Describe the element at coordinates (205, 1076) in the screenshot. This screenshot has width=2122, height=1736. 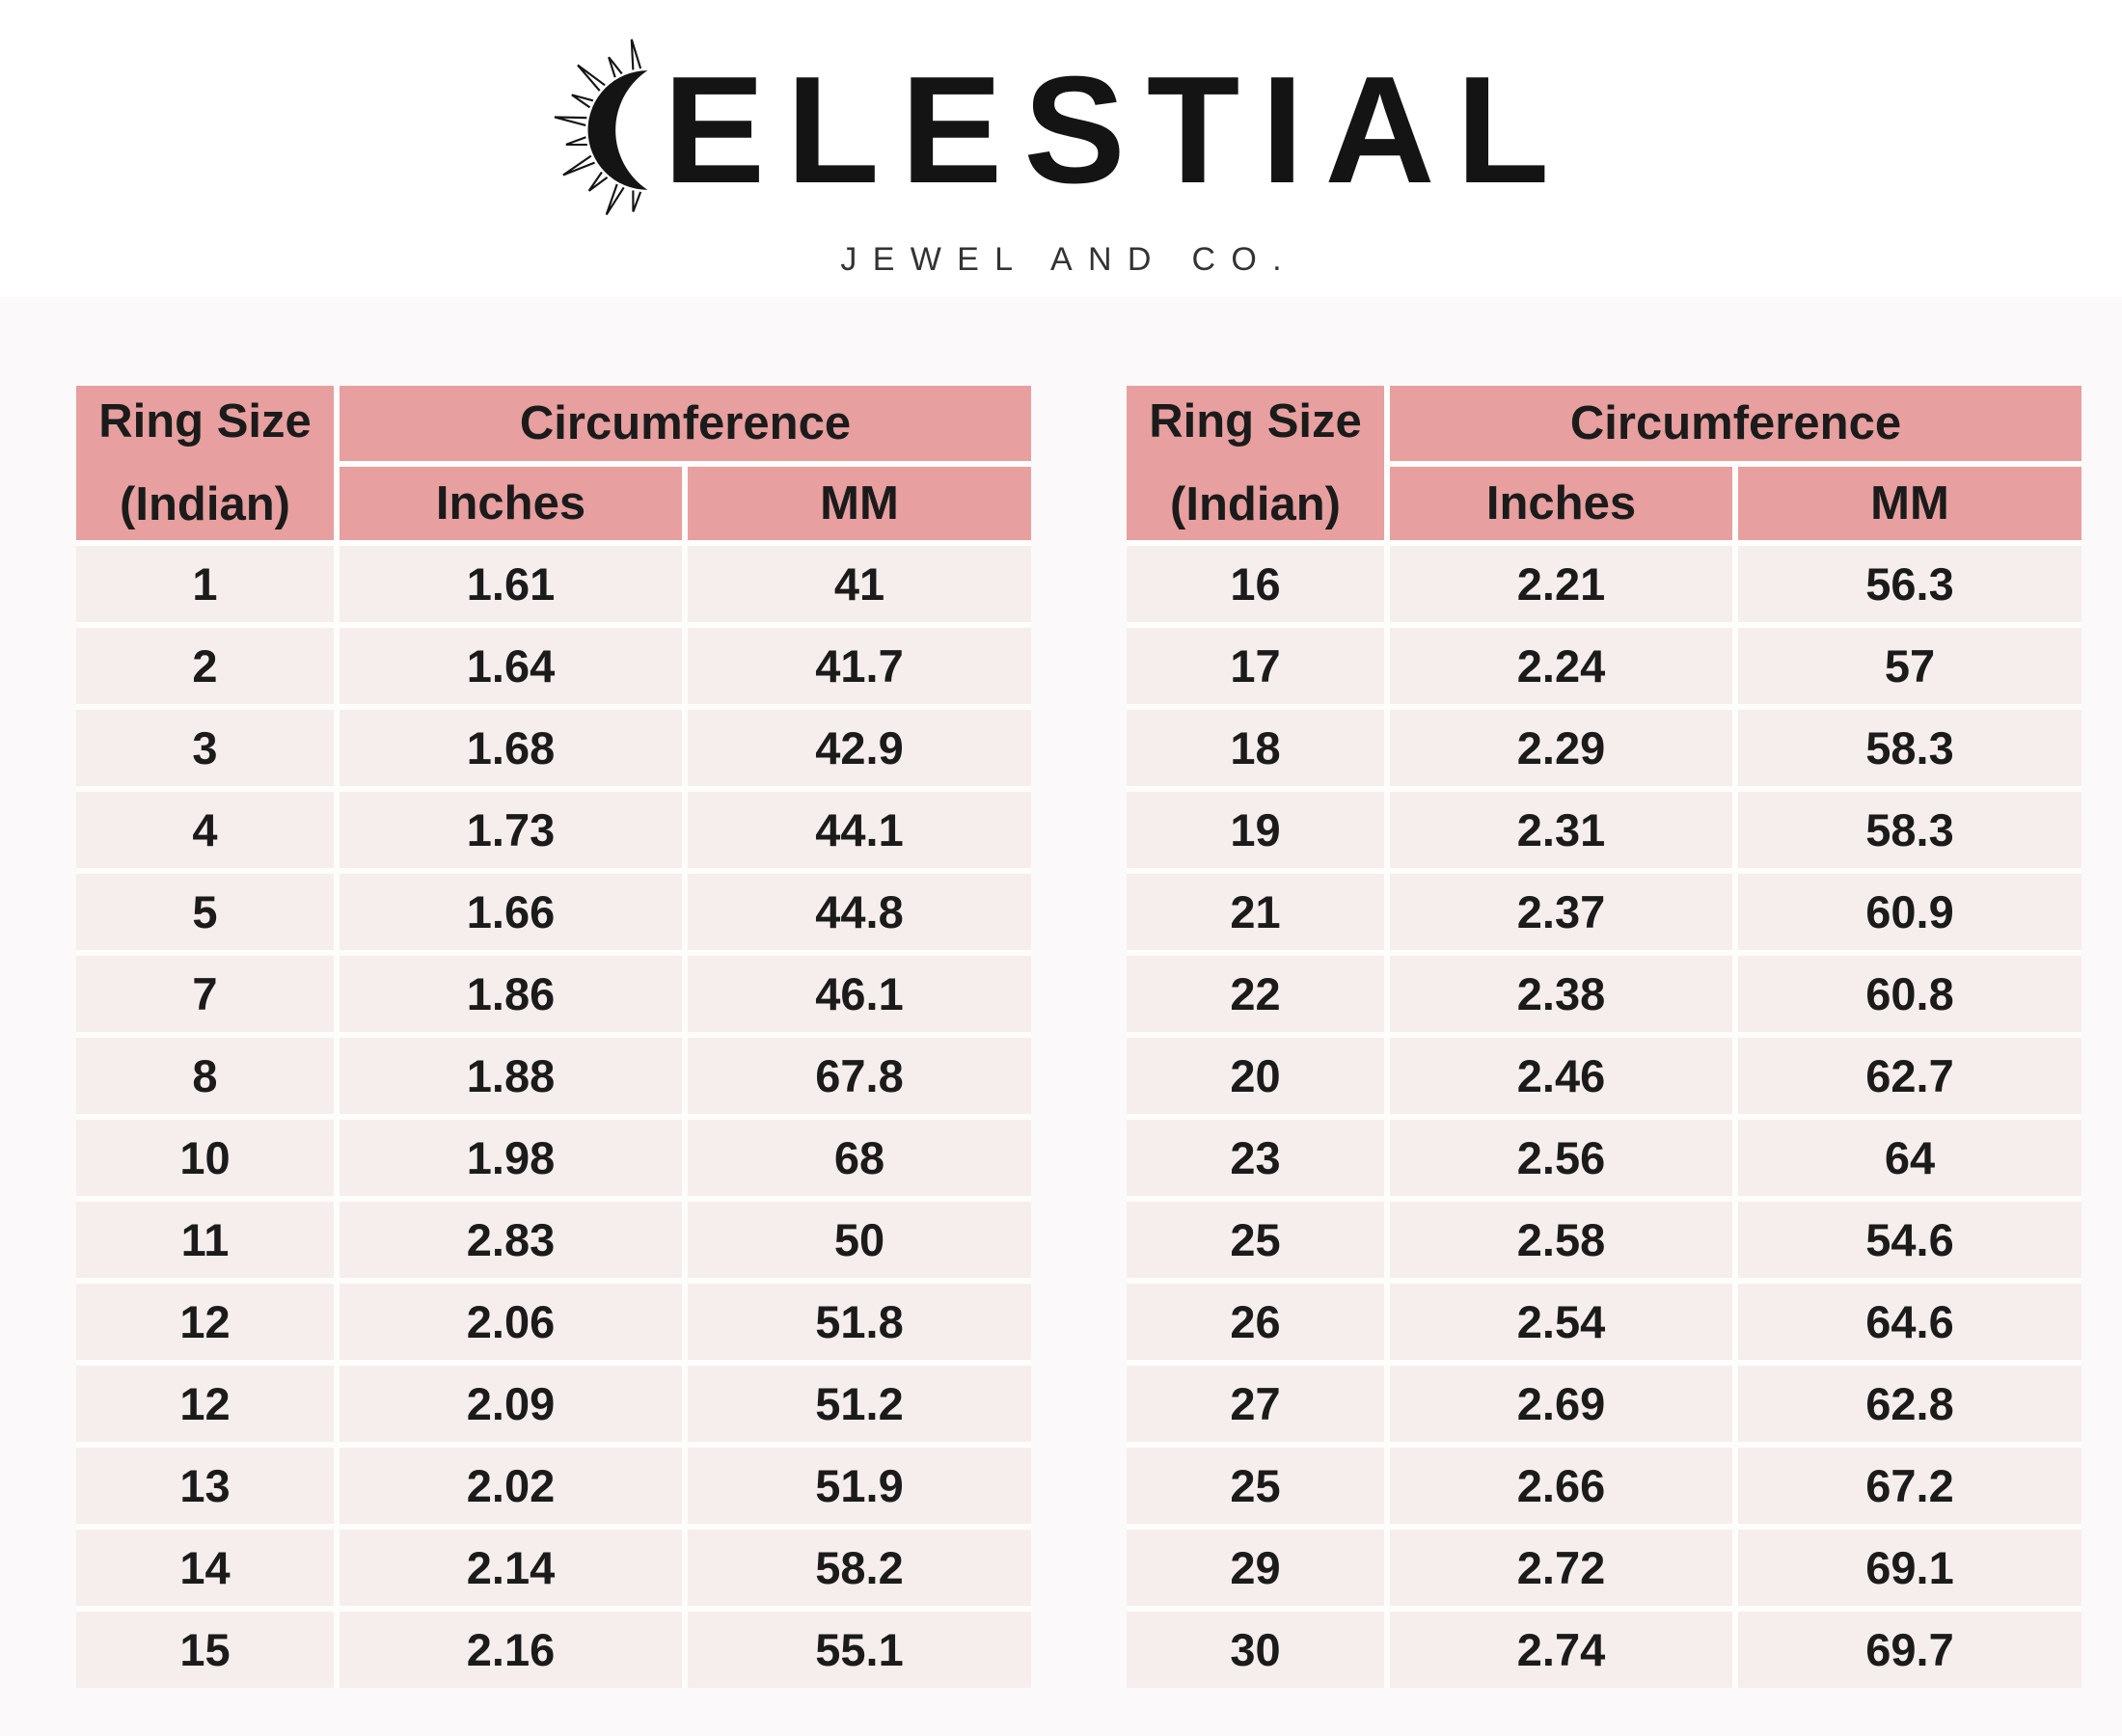
I see `ring-size-cell: 8` at that location.